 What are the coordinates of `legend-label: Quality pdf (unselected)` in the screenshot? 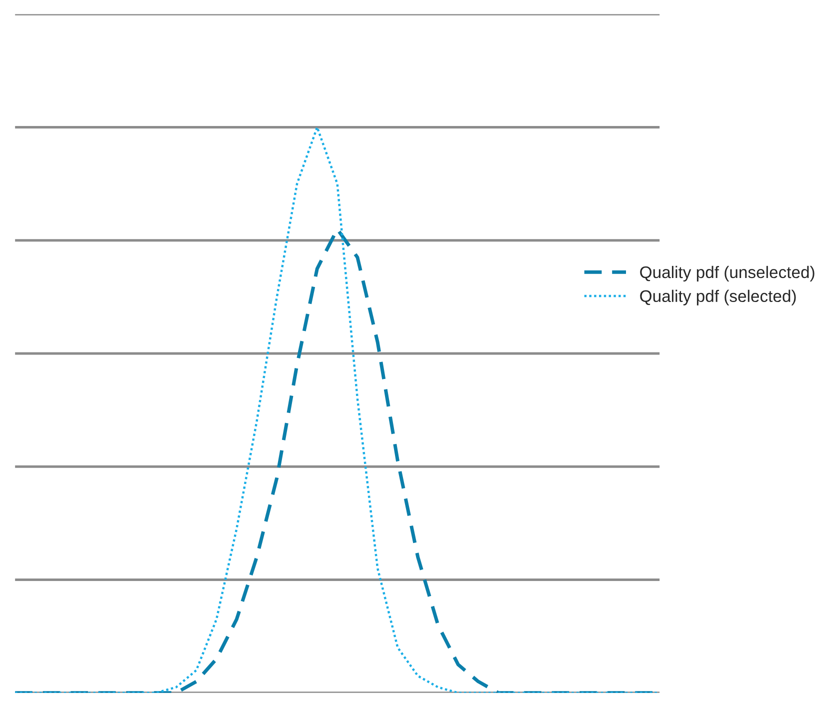 It's located at (727, 274).